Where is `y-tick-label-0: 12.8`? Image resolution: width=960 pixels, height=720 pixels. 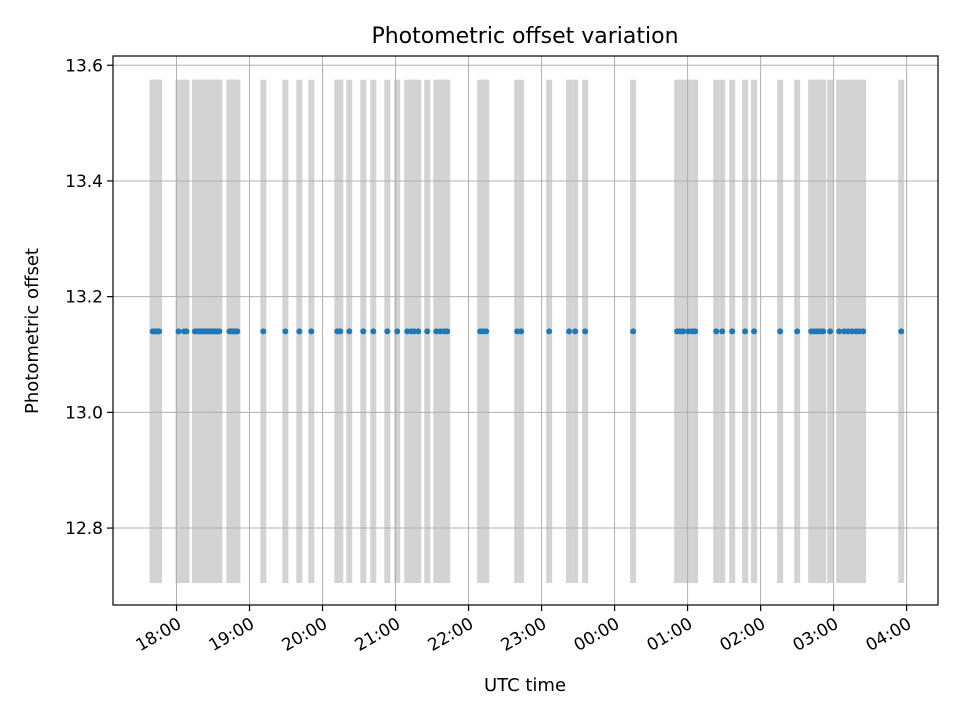 y-tick-label-0: 12.8 is located at coordinates (84, 529).